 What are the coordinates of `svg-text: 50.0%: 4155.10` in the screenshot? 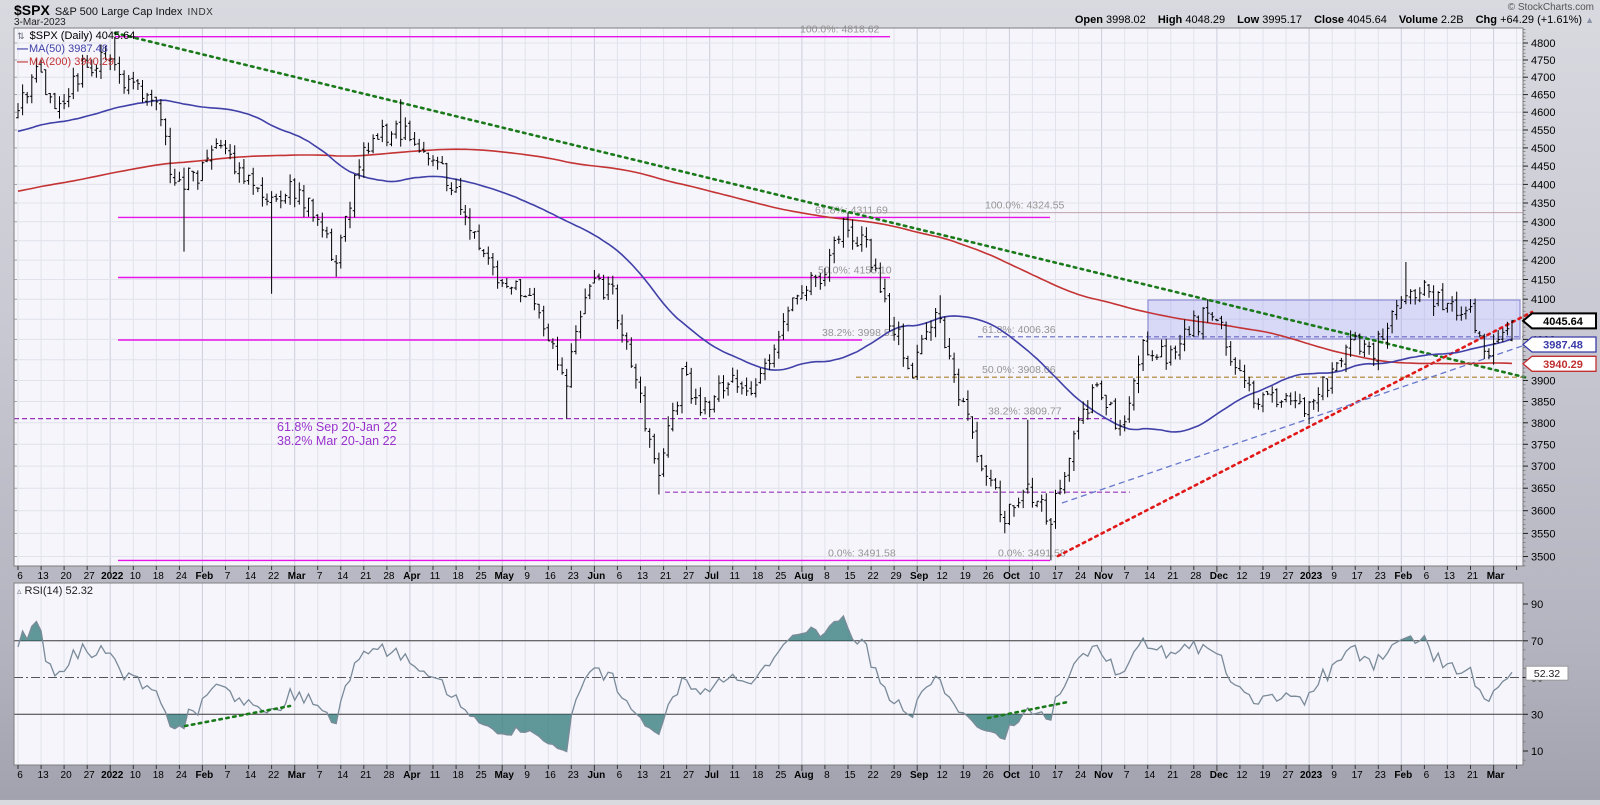 It's located at (855, 271).